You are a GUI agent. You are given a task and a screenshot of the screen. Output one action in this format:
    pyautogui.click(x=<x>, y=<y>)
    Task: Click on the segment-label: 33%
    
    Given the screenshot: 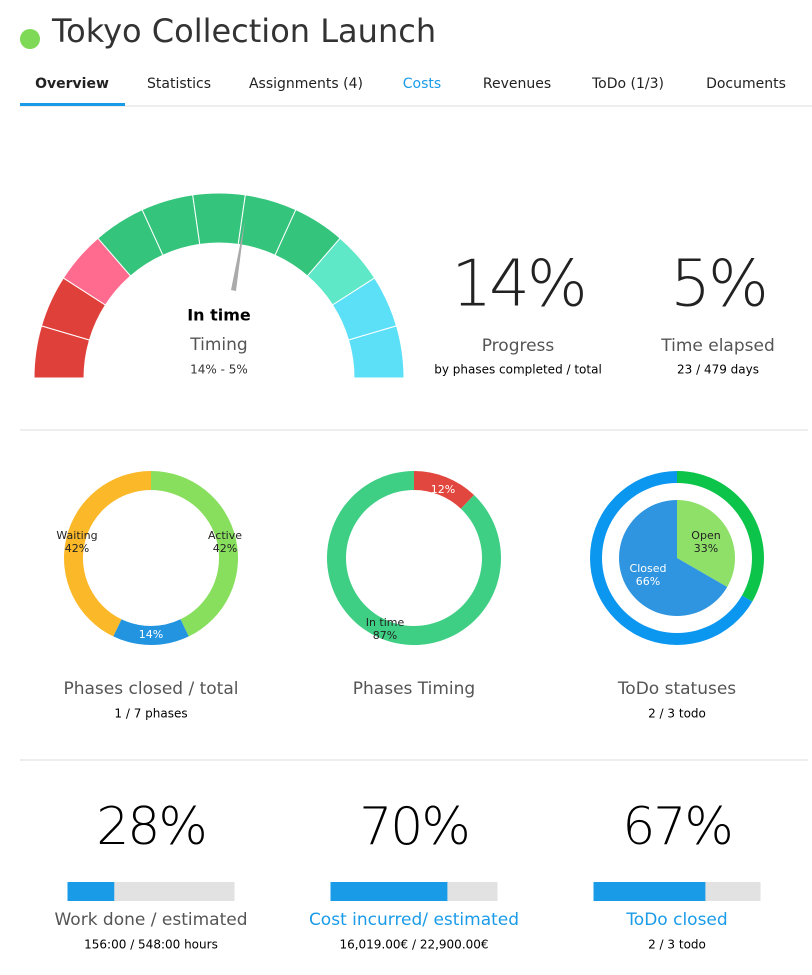 What is the action you would take?
    pyautogui.click(x=706, y=548)
    